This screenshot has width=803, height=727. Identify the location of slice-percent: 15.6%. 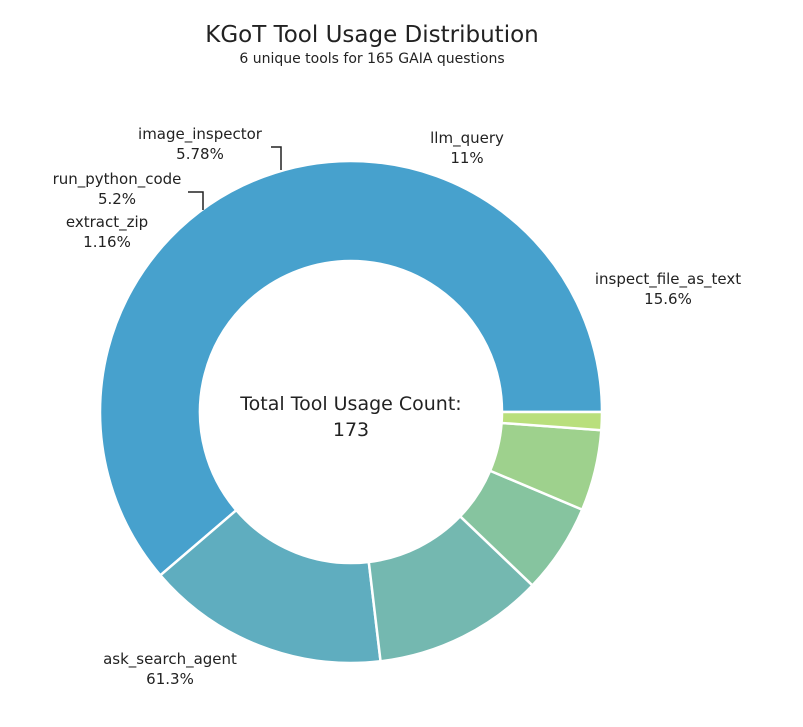
(668, 299).